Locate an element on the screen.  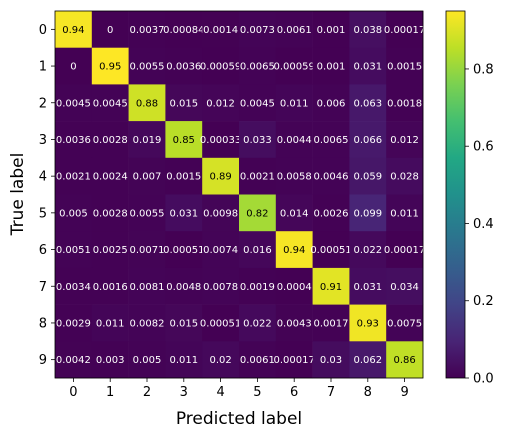
cell-value-label: 0.038 is located at coordinates (367, 30).